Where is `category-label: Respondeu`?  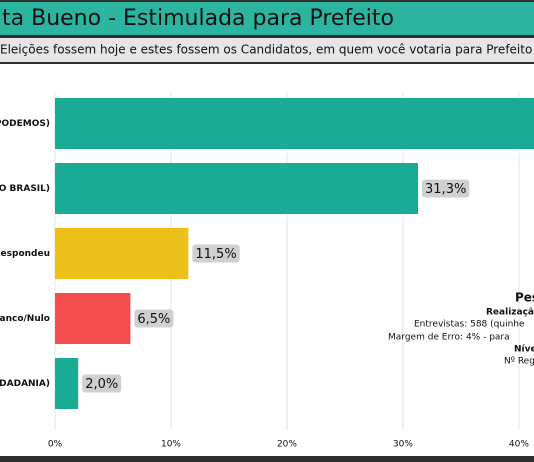 category-label: Respondeu is located at coordinates (25, 254).